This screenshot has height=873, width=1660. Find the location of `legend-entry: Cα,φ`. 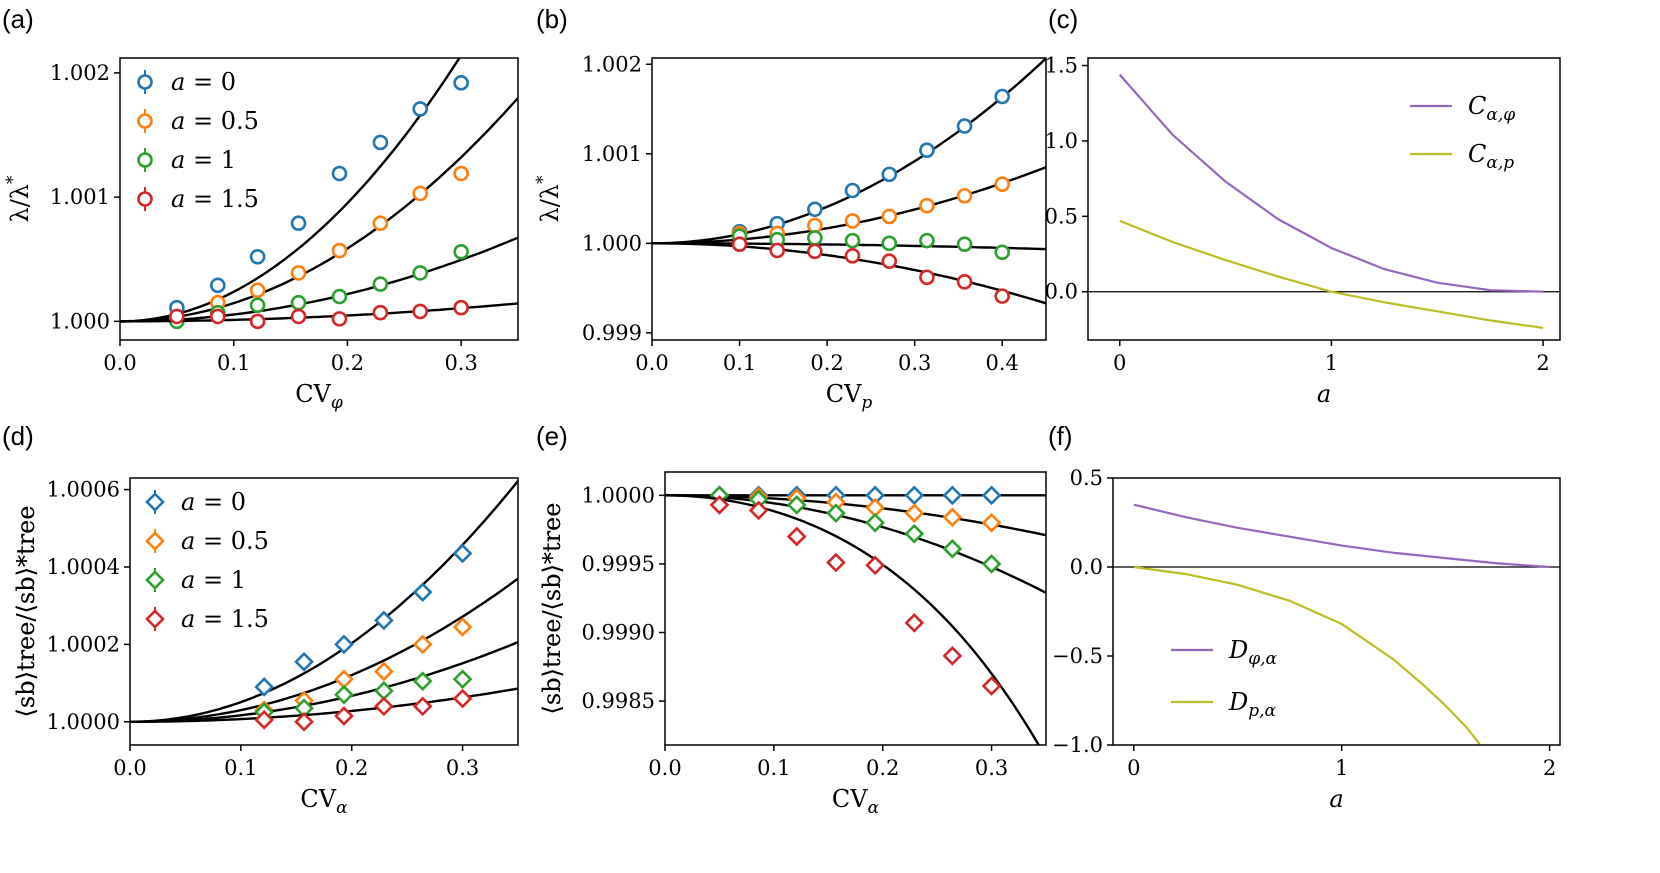

legend-entry: Cα,φ is located at coordinates (1491, 108).